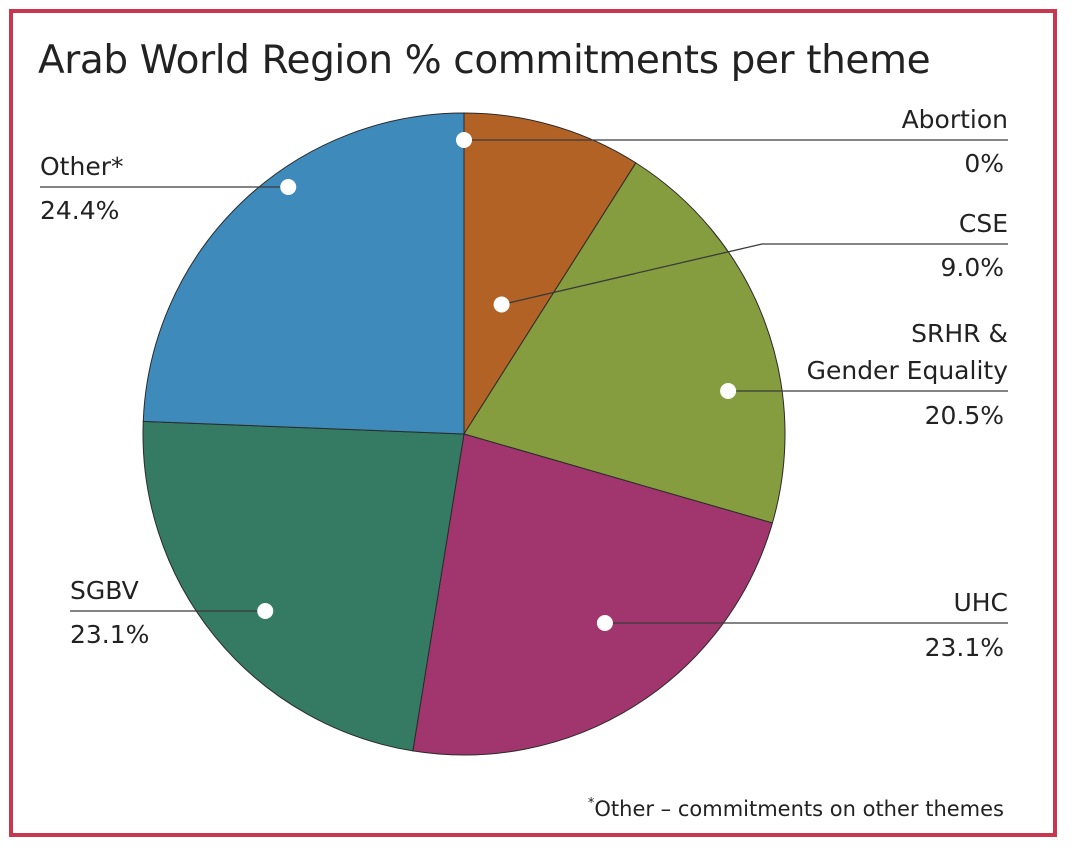 The width and height of the screenshot is (1072, 852). Describe the element at coordinates (109, 634) in the screenshot. I see `slice-value-sgbv: 23.1%` at that location.